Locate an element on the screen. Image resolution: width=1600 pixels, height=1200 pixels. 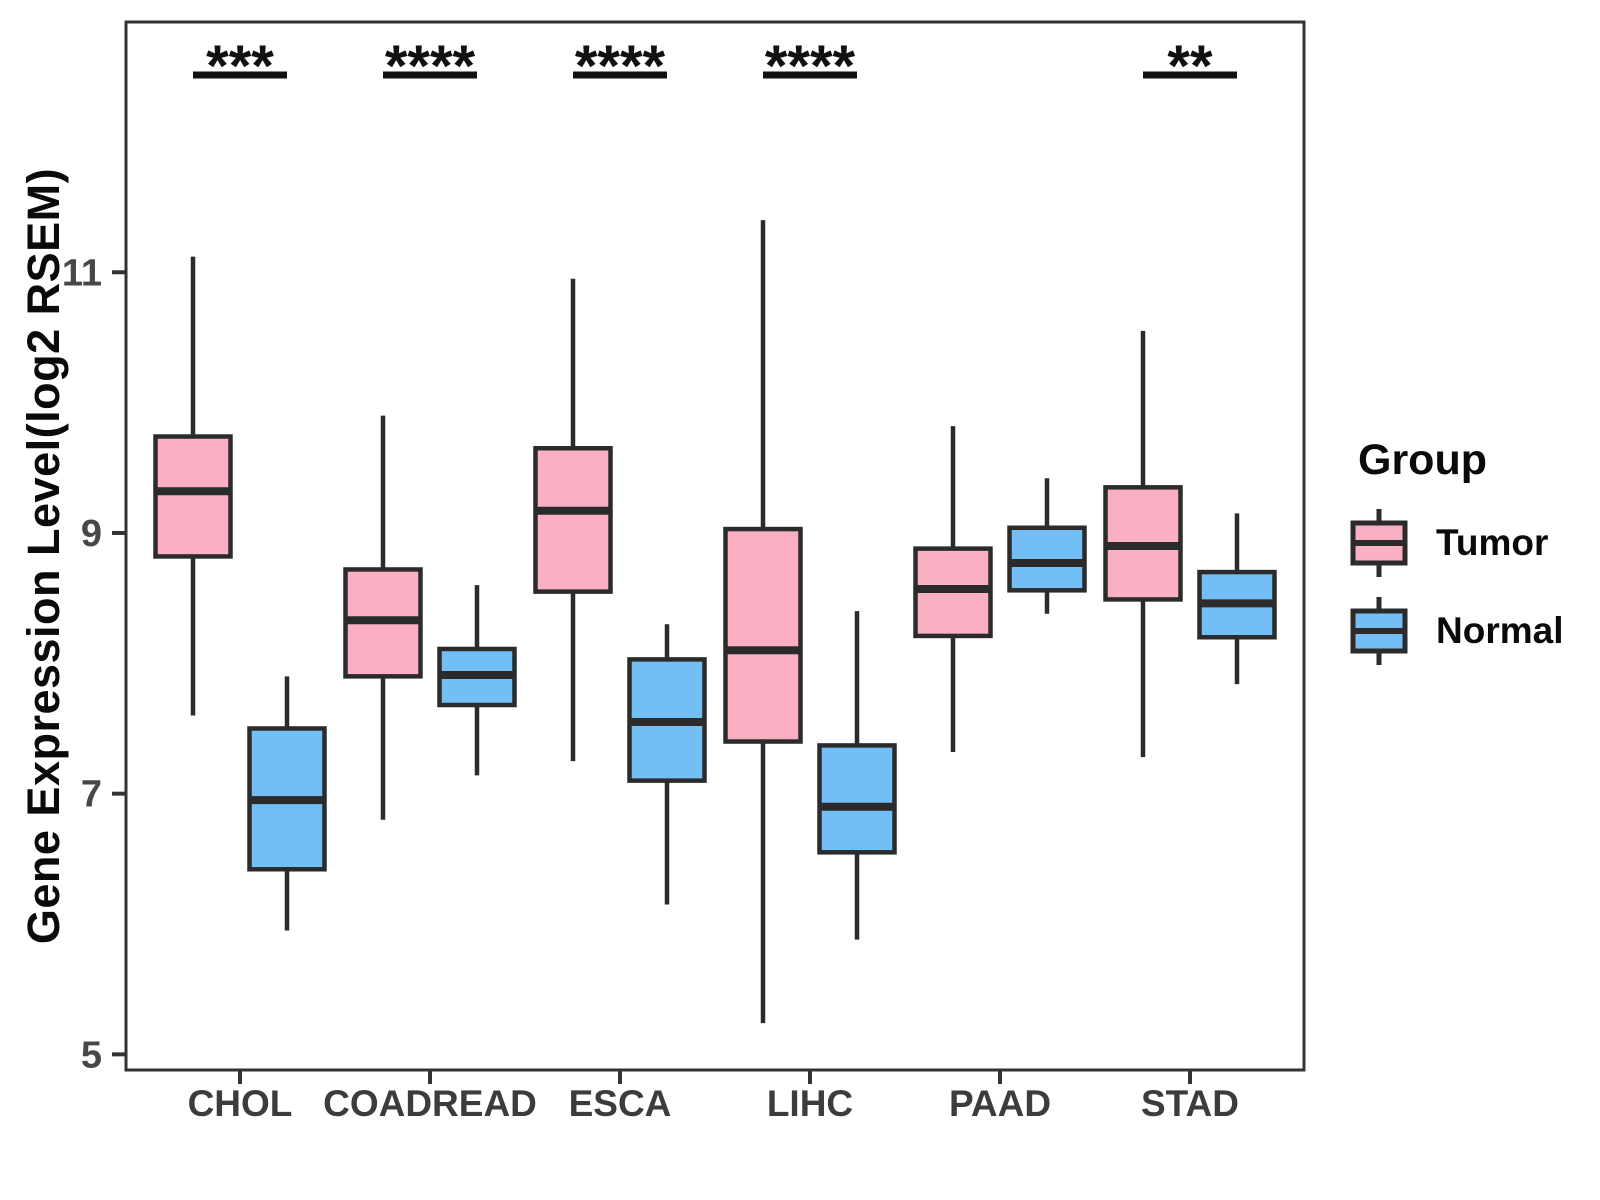
x-axis-category-label: STAD is located at coordinates (1190, 1103).